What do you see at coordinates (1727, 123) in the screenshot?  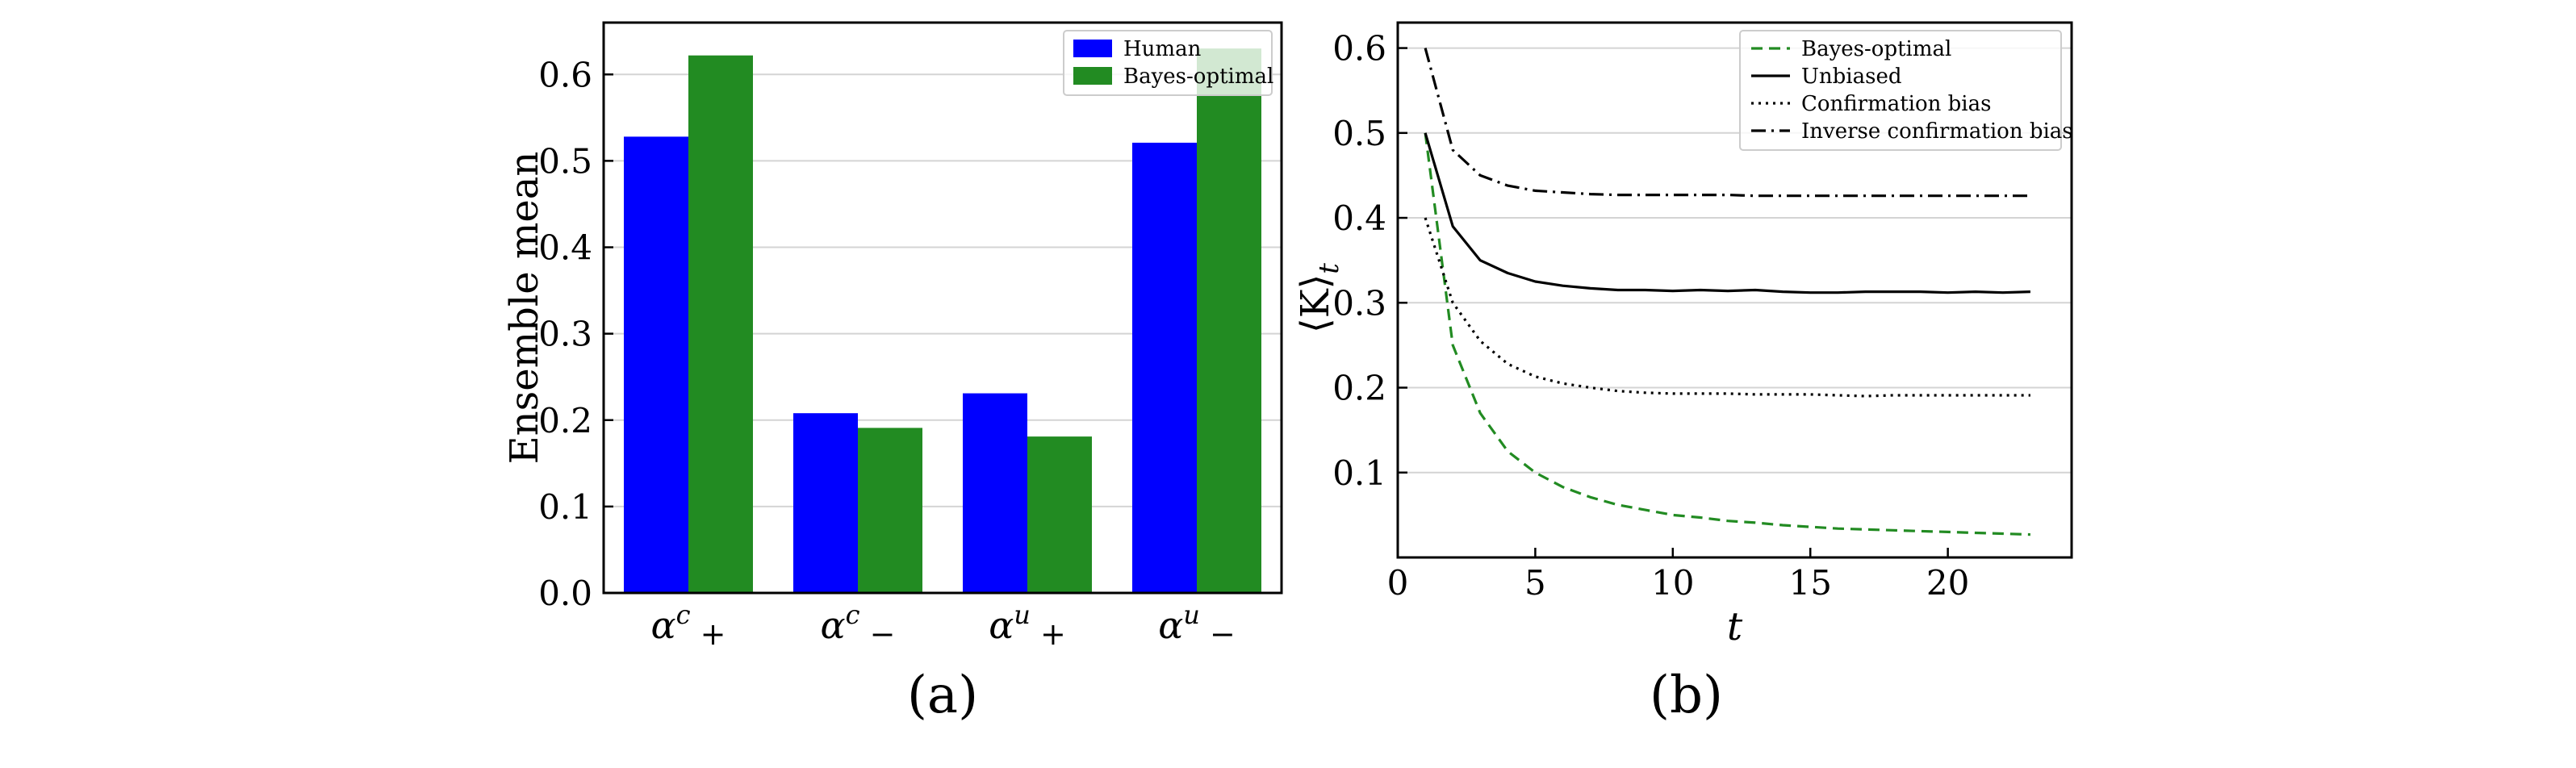 I see `series-line-inverse-confirmation-bias` at bounding box center [1727, 123].